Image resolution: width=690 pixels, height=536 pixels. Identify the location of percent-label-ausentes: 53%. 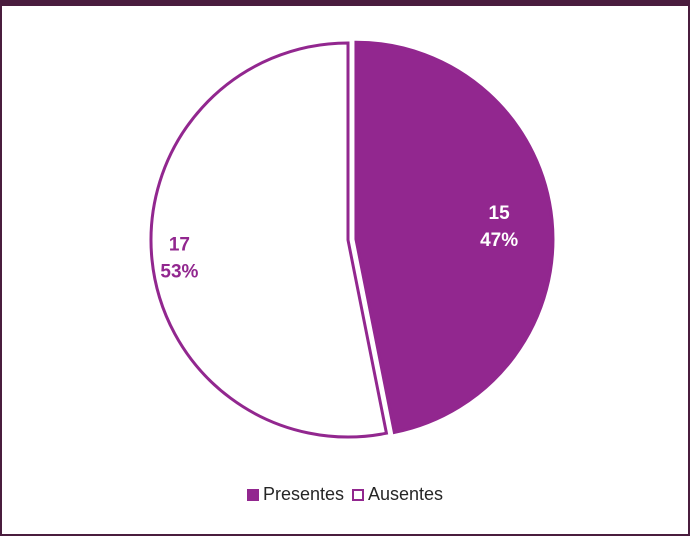
(179, 272).